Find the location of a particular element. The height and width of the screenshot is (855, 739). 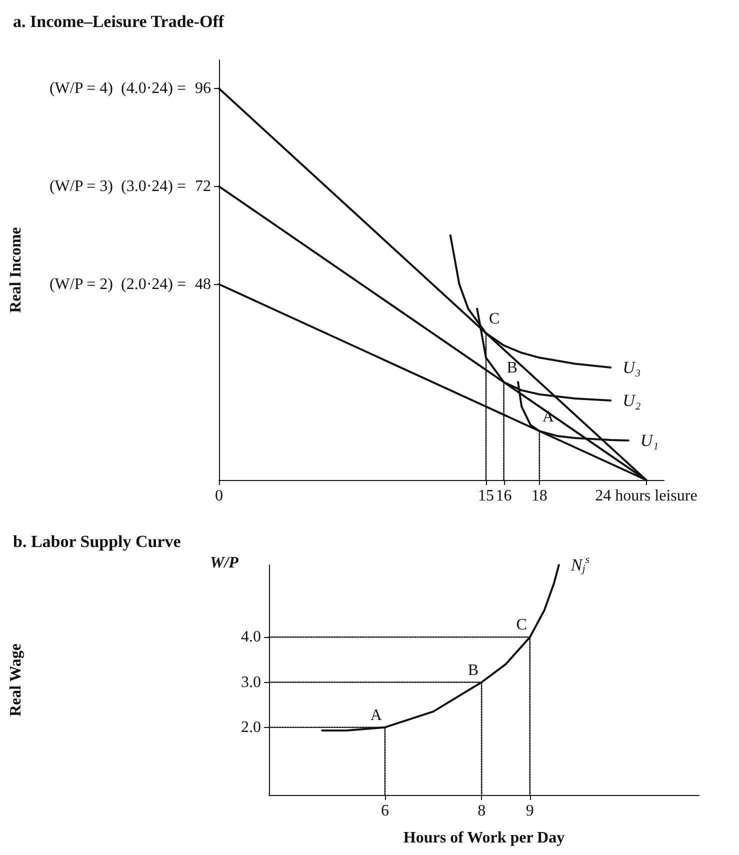

x-tick-label: 15 is located at coordinates (486, 496).